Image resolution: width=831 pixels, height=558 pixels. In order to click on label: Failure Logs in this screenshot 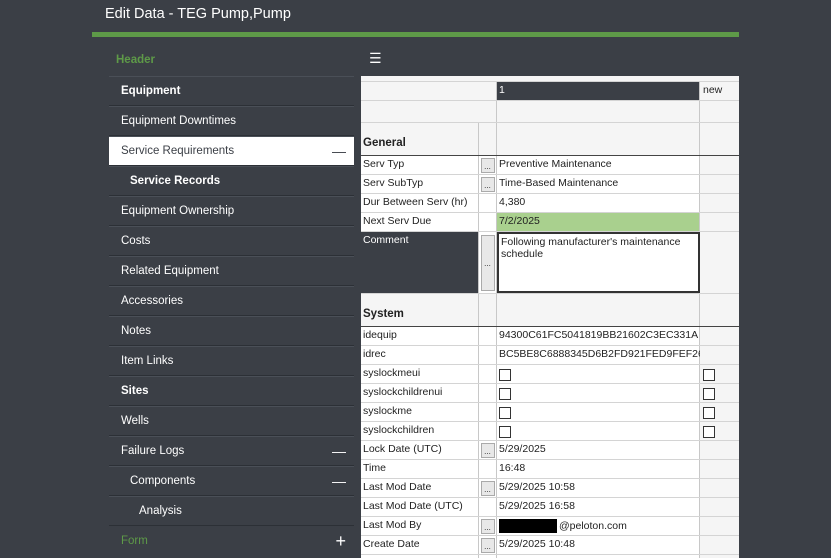, I will do `click(153, 451)`.